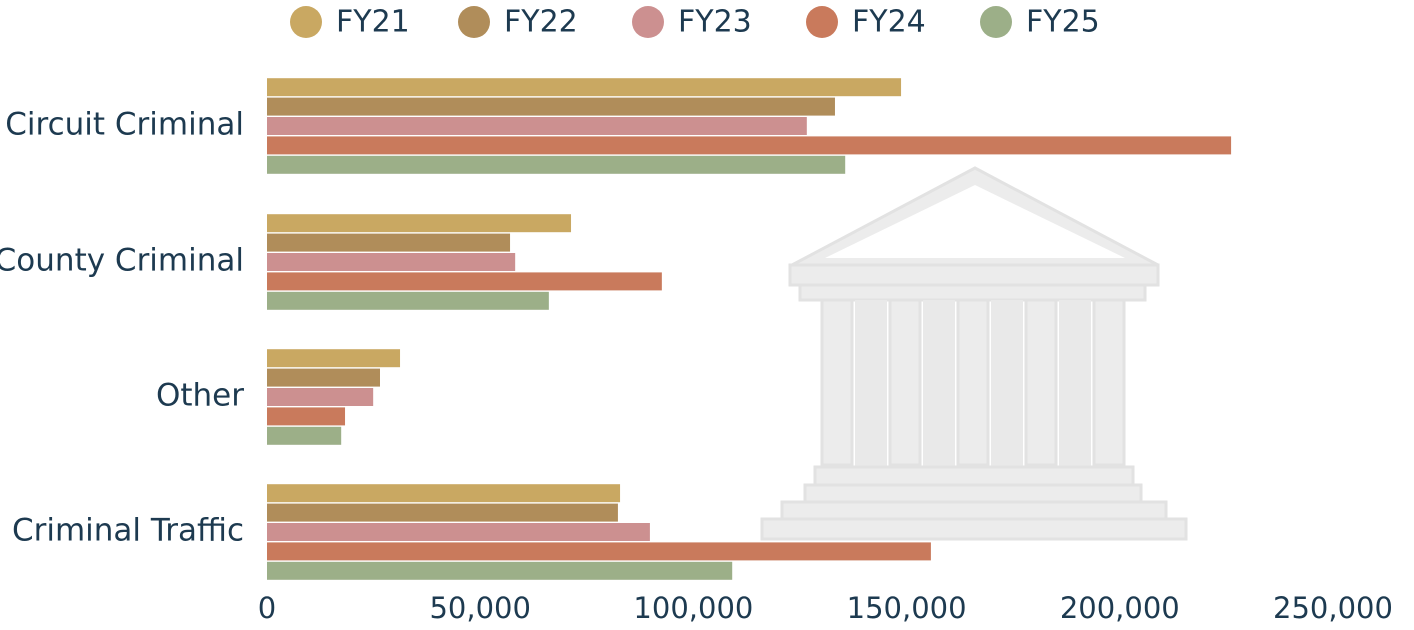  Describe the element at coordinates (373, 22) in the screenshot. I see `legend-label: FY21` at that location.